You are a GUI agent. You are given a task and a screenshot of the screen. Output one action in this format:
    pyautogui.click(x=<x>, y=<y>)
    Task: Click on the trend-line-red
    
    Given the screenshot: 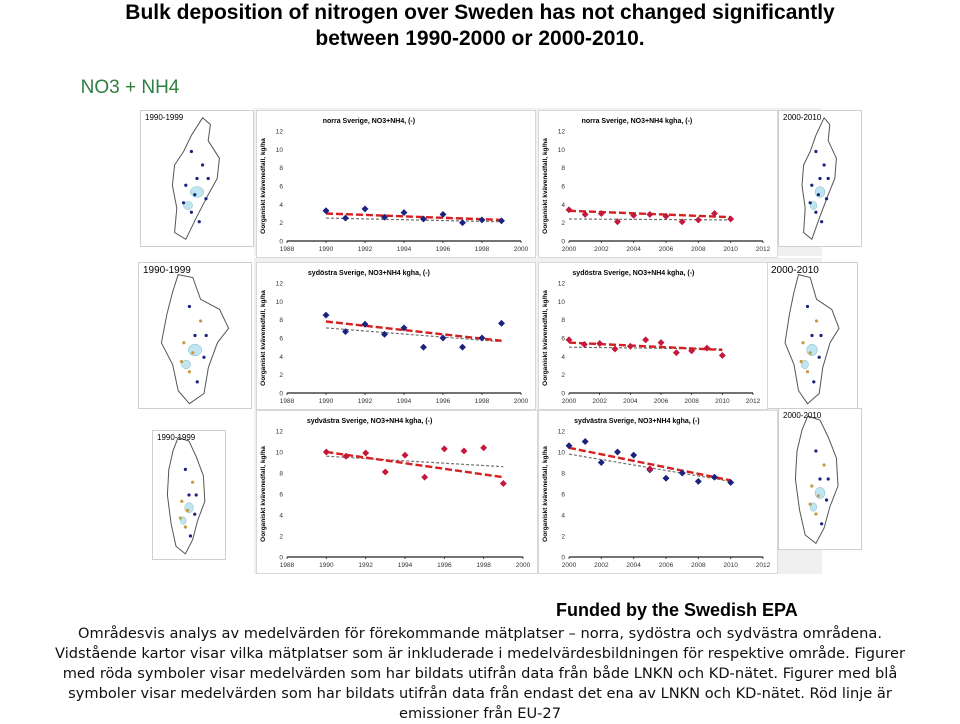 What is the action you would take?
    pyautogui.click(x=413, y=331)
    